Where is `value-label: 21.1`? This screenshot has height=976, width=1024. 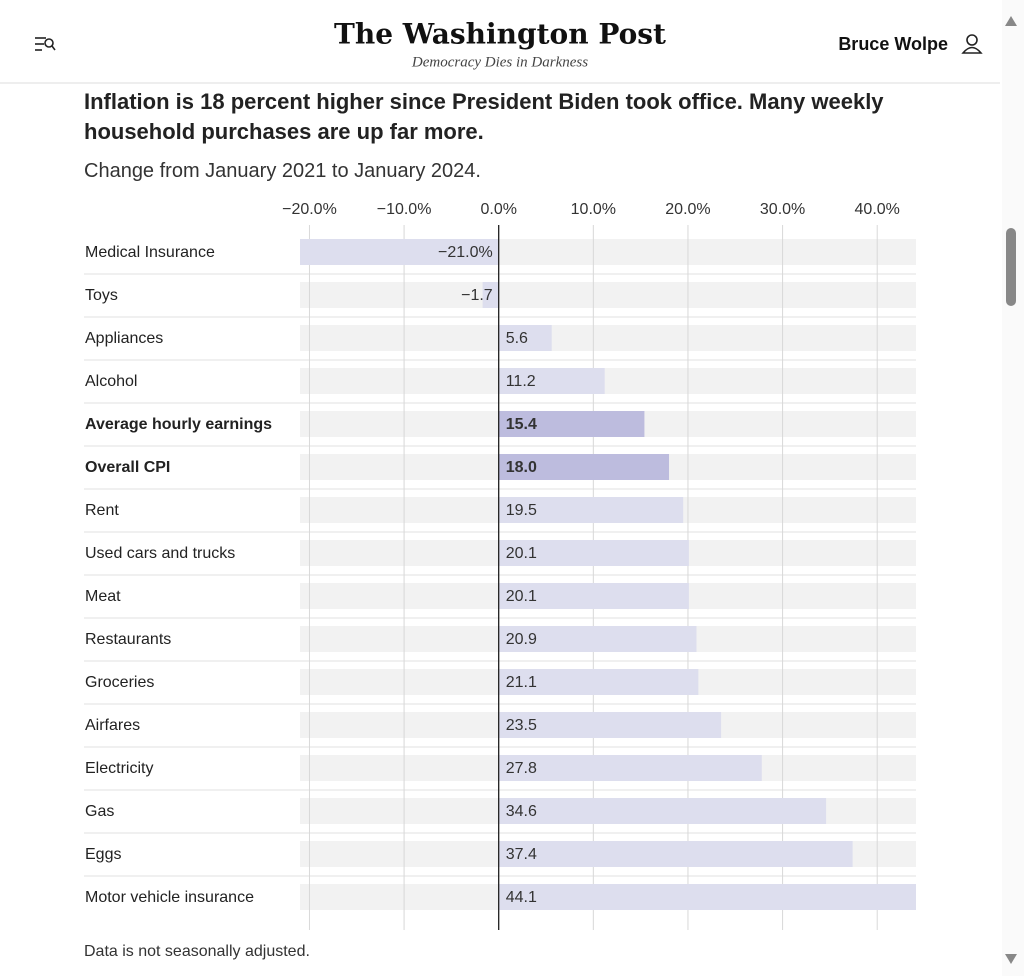 value-label: 21.1 is located at coordinates (521, 682).